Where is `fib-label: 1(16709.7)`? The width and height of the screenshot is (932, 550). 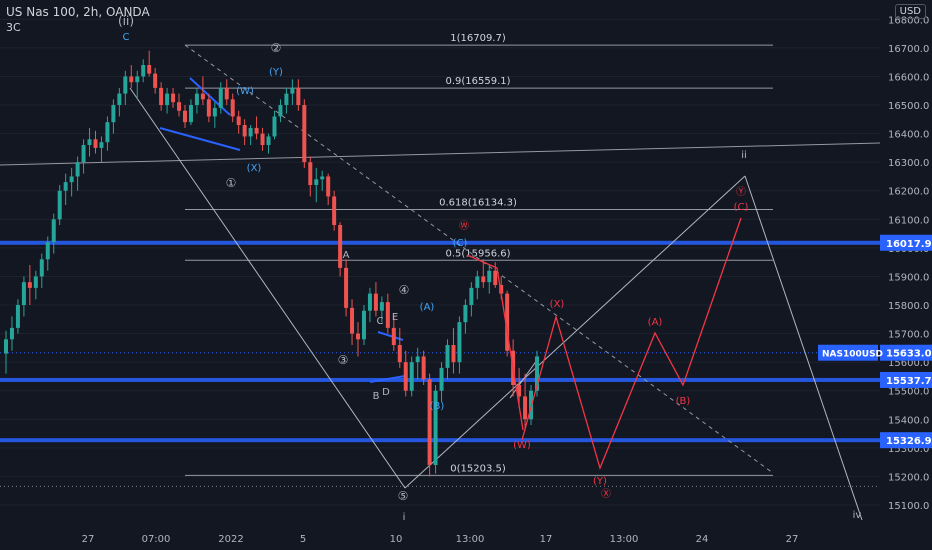
fib-label: 1(16709.7) is located at coordinates (478, 38).